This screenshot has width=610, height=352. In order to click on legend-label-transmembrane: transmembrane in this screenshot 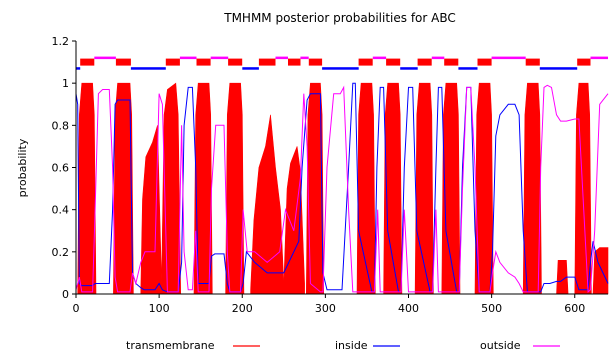, I will do `click(170, 345)`.